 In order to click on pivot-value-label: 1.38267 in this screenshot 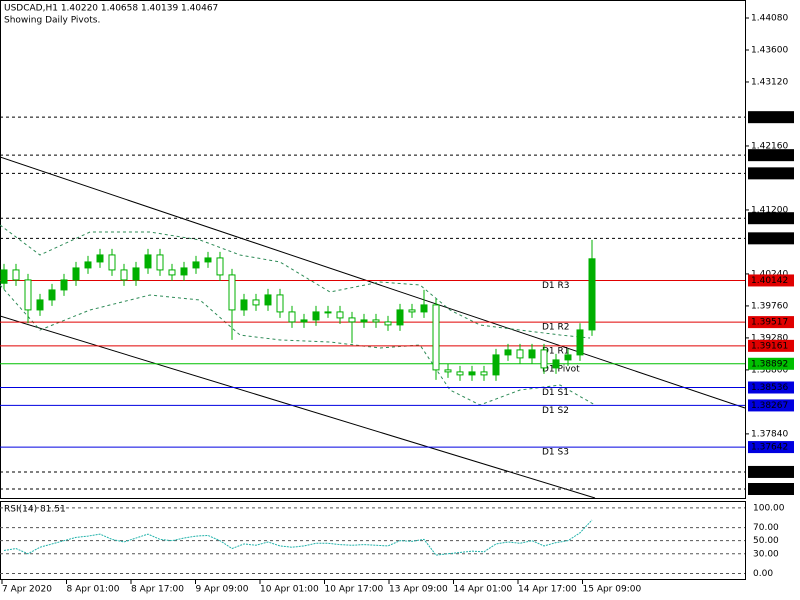, I will do `click(769, 406)`.